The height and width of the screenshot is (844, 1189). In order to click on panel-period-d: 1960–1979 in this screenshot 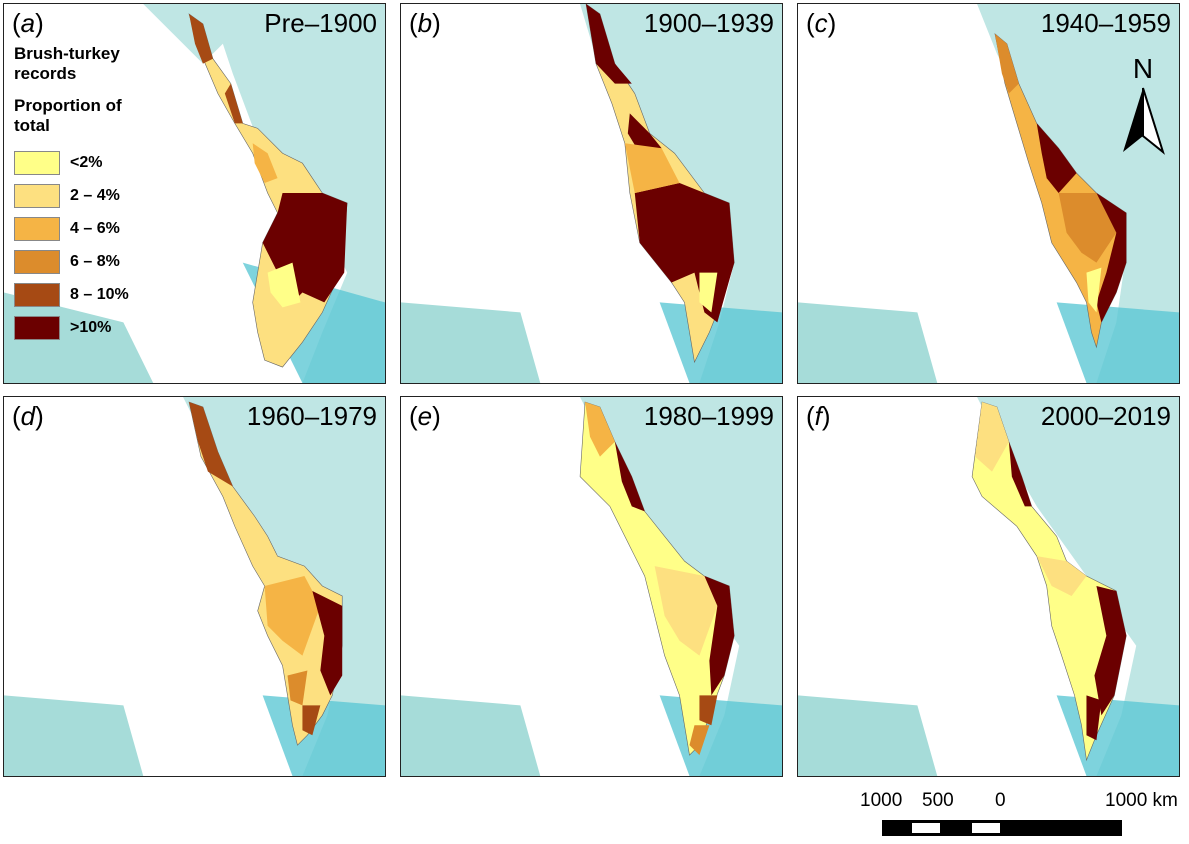, I will do `click(311, 416)`.